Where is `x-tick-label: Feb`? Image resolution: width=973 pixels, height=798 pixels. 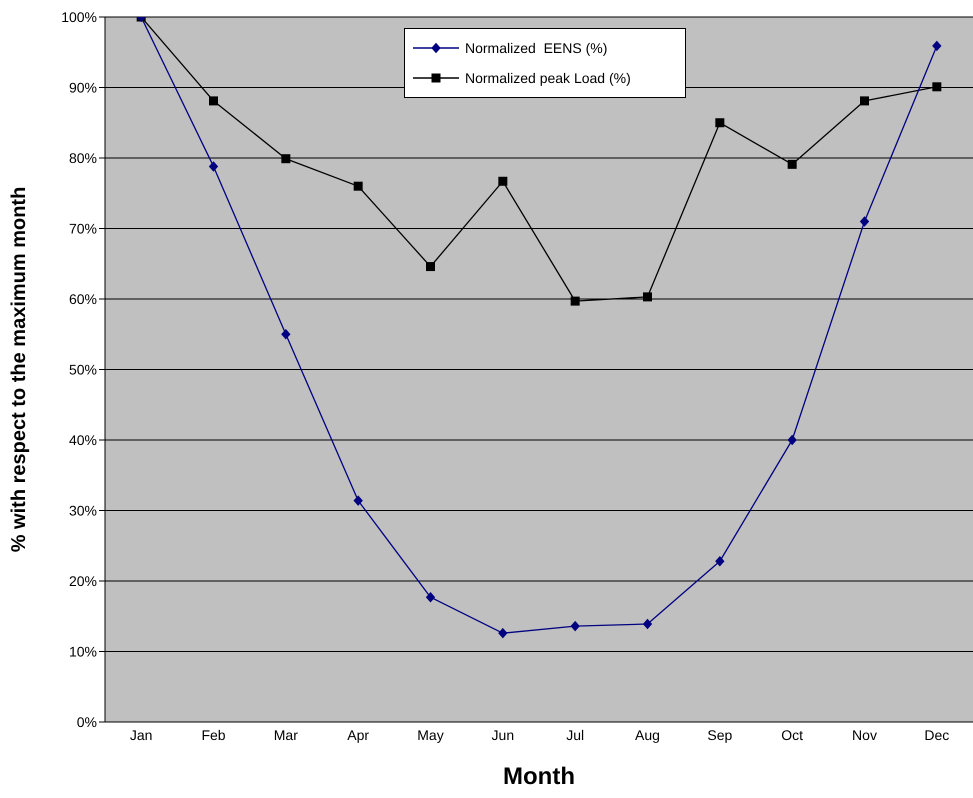 x-tick-label: Feb is located at coordinates (213, 734).